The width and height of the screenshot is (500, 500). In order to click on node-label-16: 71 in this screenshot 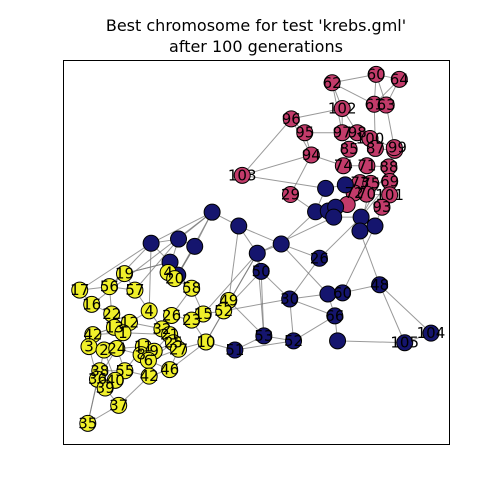, I will do `click(366, 166)`.